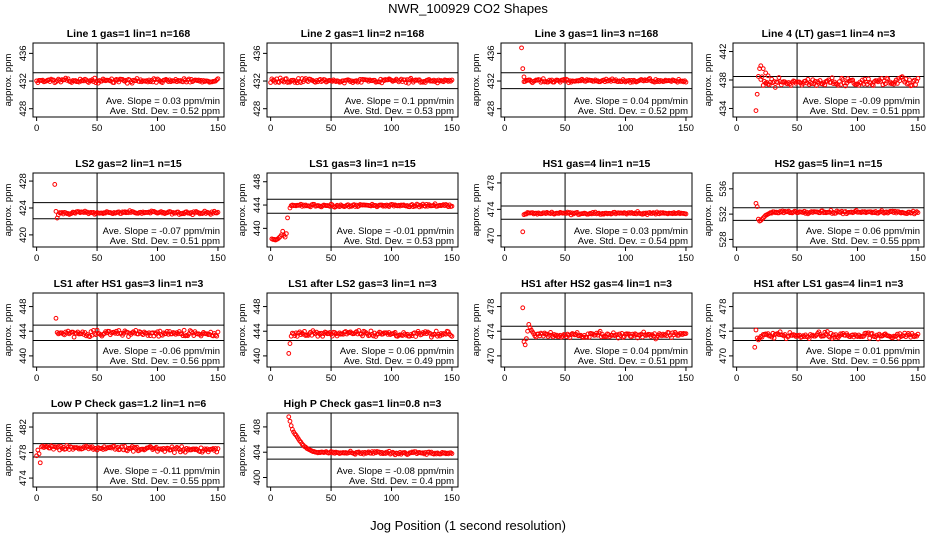 The height and width of the screenshot is (540, 936). I want to click on slope-annotation: Ave. Slope = -0.06 ppm/min, so click(161, 351).